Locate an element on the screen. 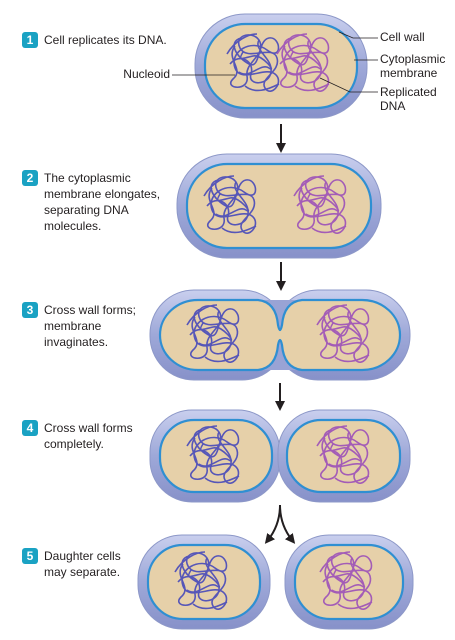  label: DNA is located at coordinates (392, 106).